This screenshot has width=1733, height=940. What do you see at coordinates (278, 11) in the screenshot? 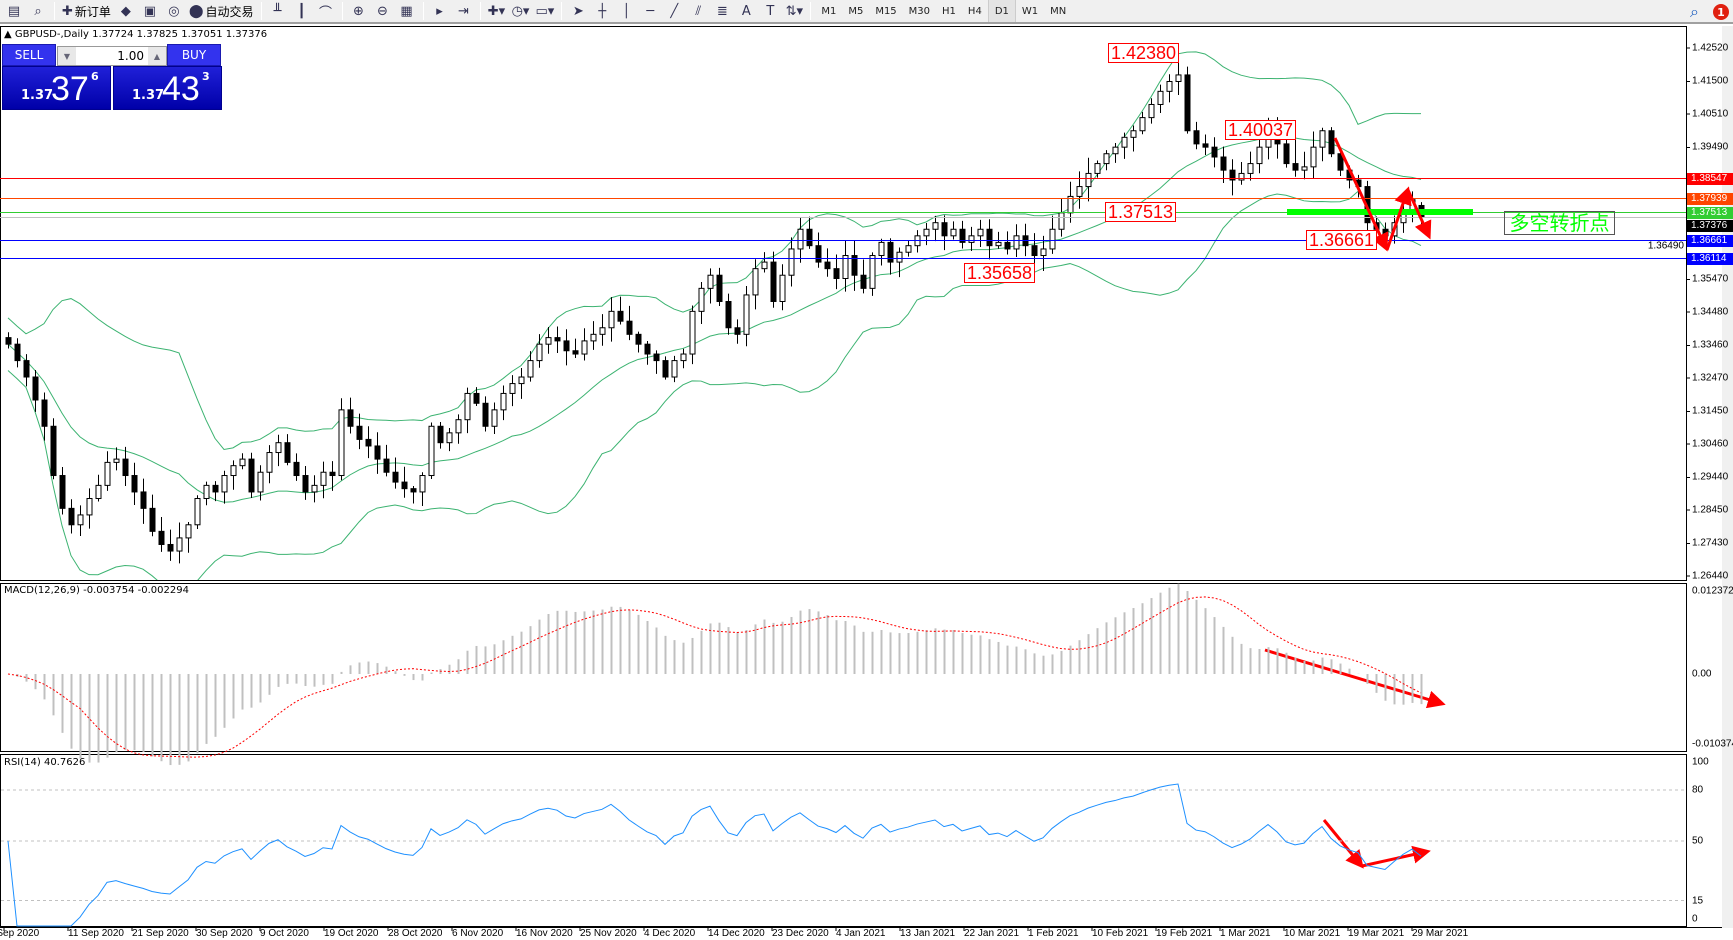
I see `bar-chart-button: ╨` at bounding box center [278, 11].